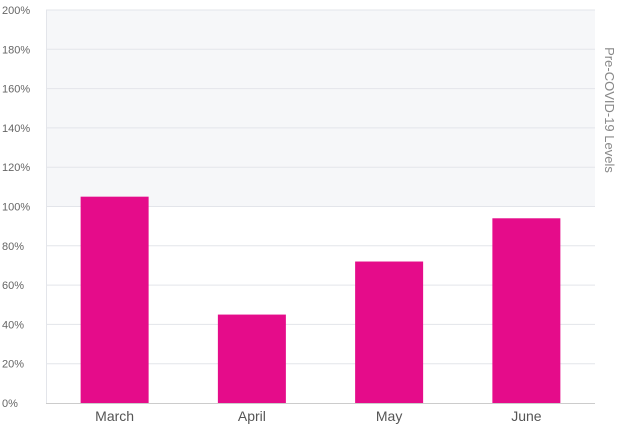  What do you see at coordinates (16, 50) in the screenshot?
I see `y-tick-label: 180%` at bounding box center [16, 50].